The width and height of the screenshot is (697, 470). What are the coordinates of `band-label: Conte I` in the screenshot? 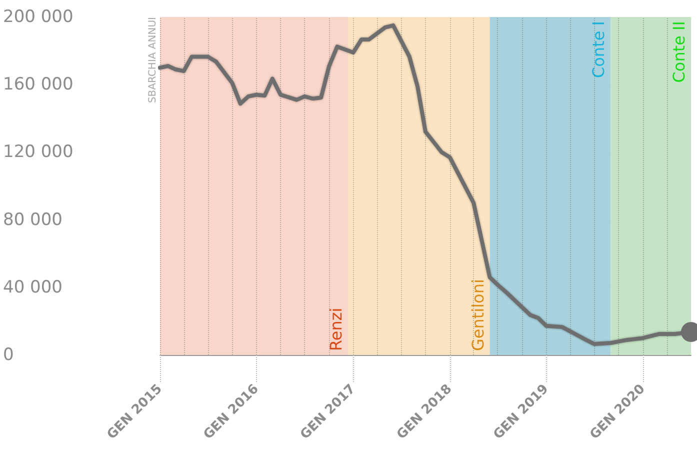 It's located at (598, 49).